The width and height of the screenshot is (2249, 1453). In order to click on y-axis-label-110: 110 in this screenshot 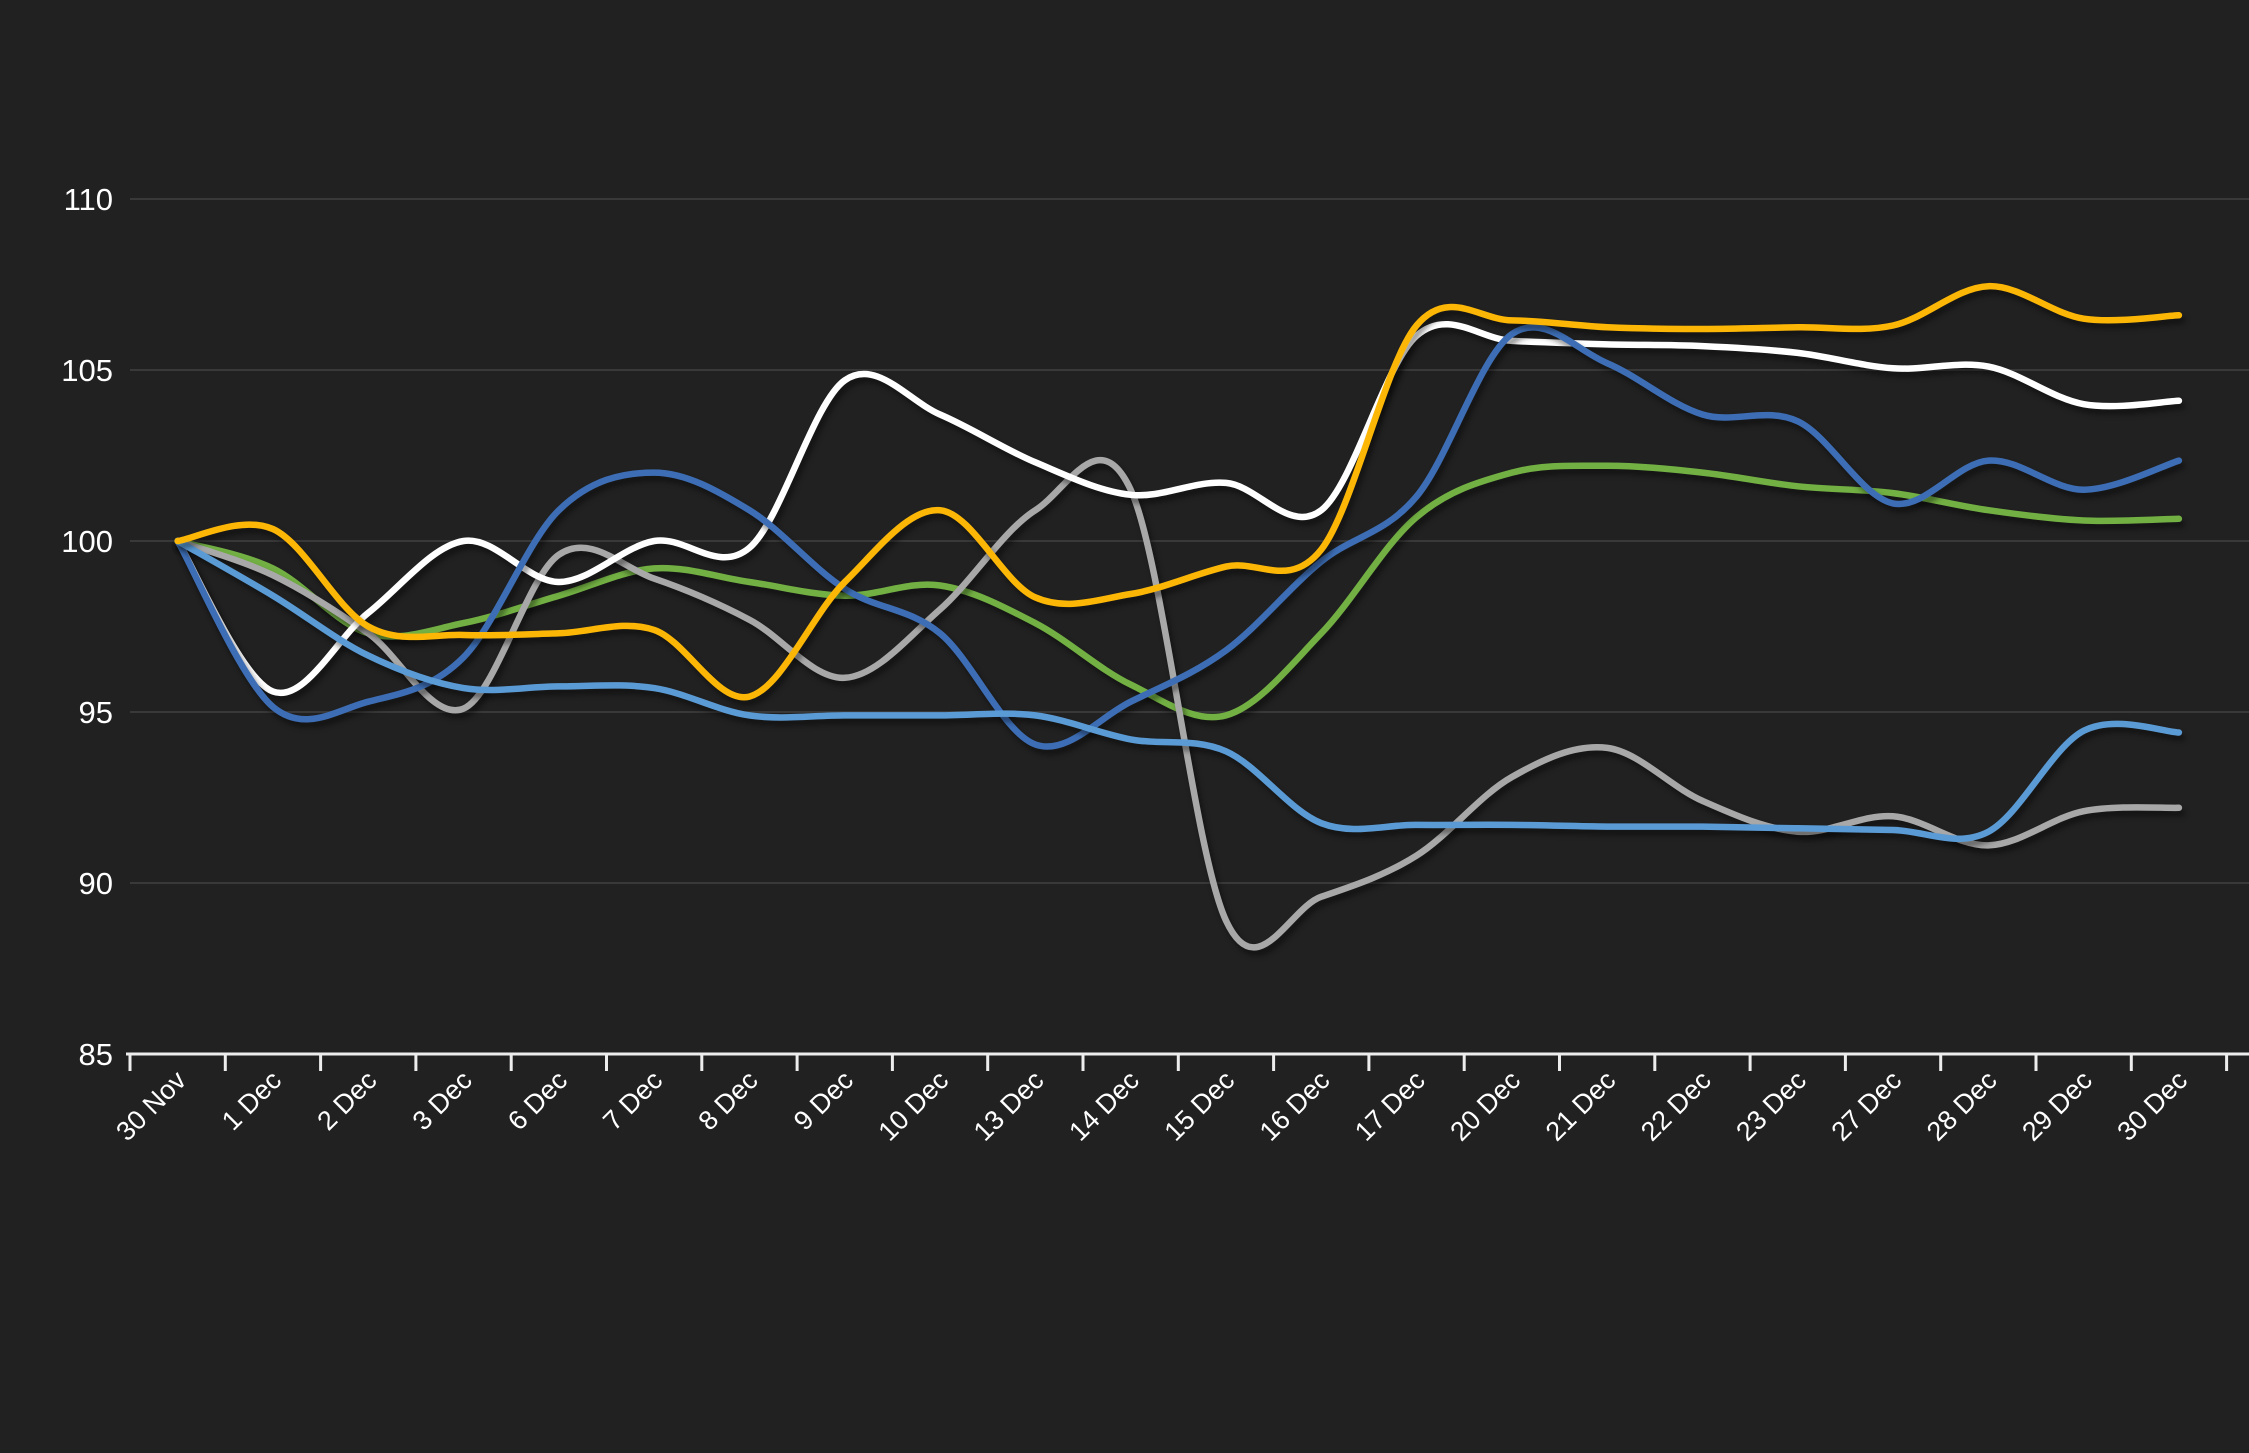, I will do `click(88, 199)`.